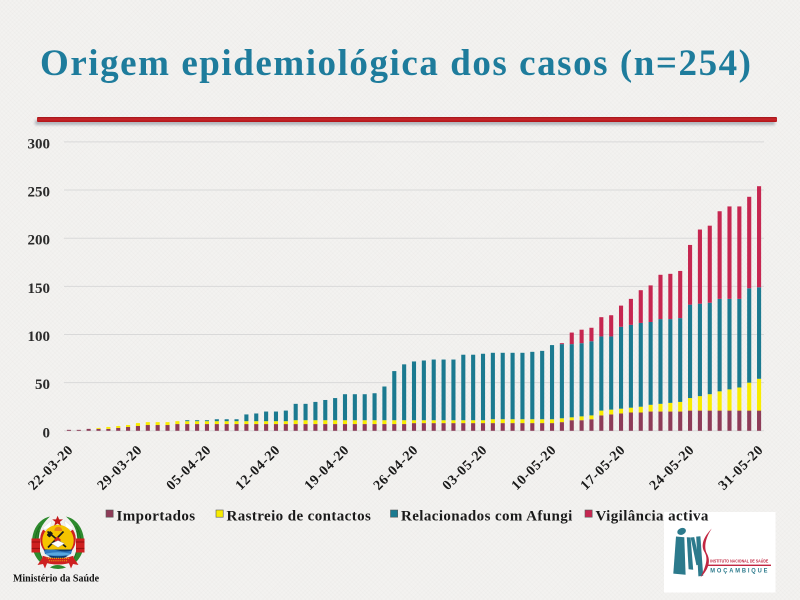 This screenshot has width=800, height=600. What do you see at coordinates (396, 468) in the screenshot?
I see `svg-text: 26-04-20` at bounding box center [396, 468].